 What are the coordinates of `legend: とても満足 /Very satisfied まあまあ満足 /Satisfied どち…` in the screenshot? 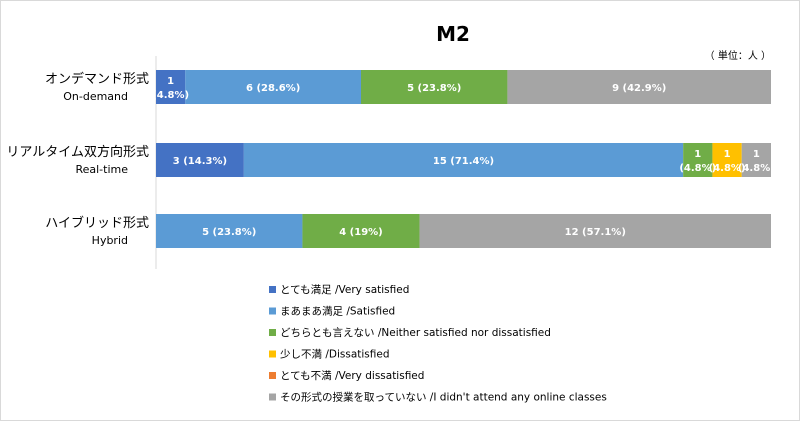 It's located at (438, 344).